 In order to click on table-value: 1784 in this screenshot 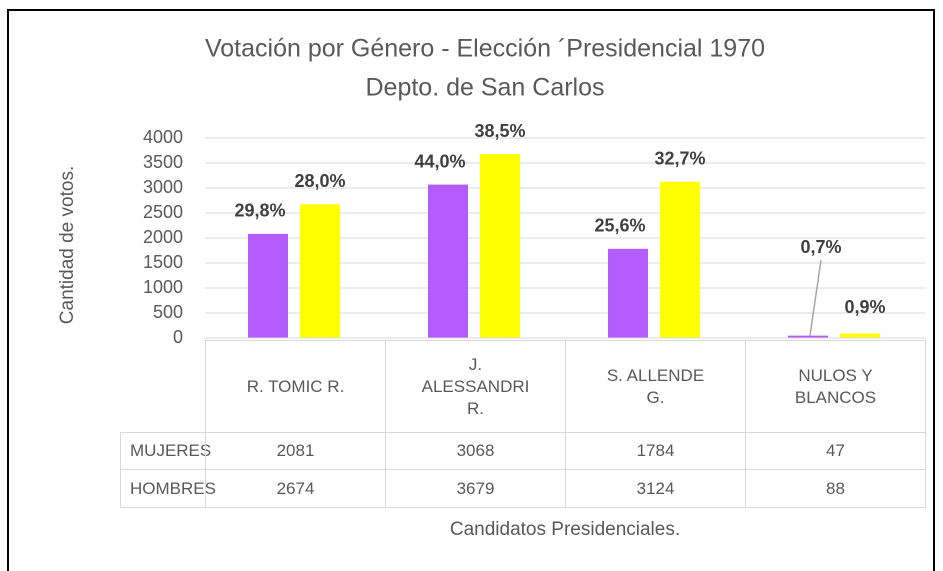, I will do `click(655, 451)`.